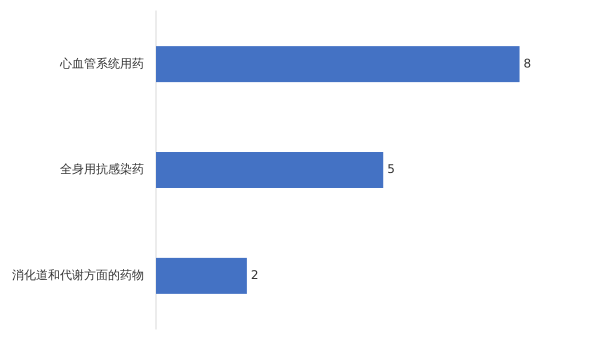 The image size is (605, 340). What do you see at coordinates (101, 63) in the screenshot?
I see `y-tick-label: 心血管系统用药` at bounding box center [101, 63].